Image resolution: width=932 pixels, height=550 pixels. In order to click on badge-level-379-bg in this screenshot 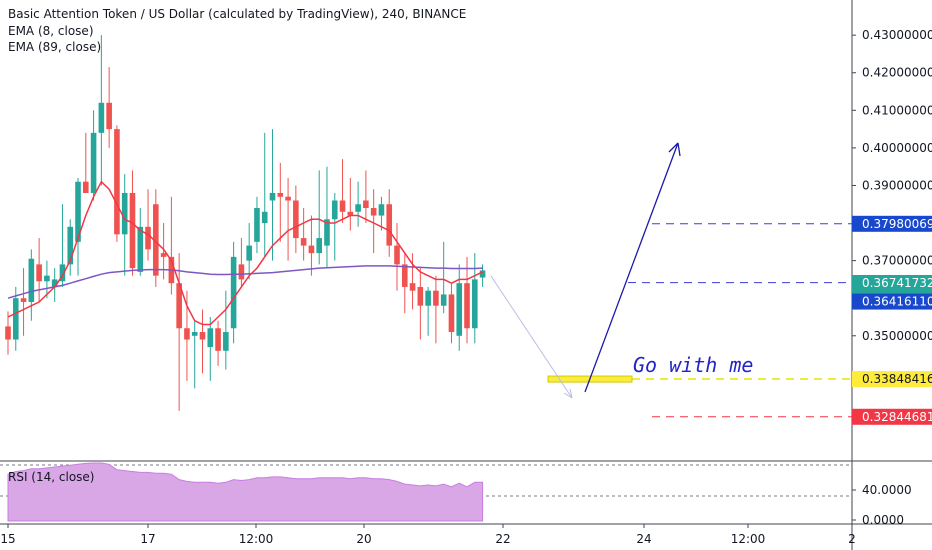, I will do `click(892, 223)`.